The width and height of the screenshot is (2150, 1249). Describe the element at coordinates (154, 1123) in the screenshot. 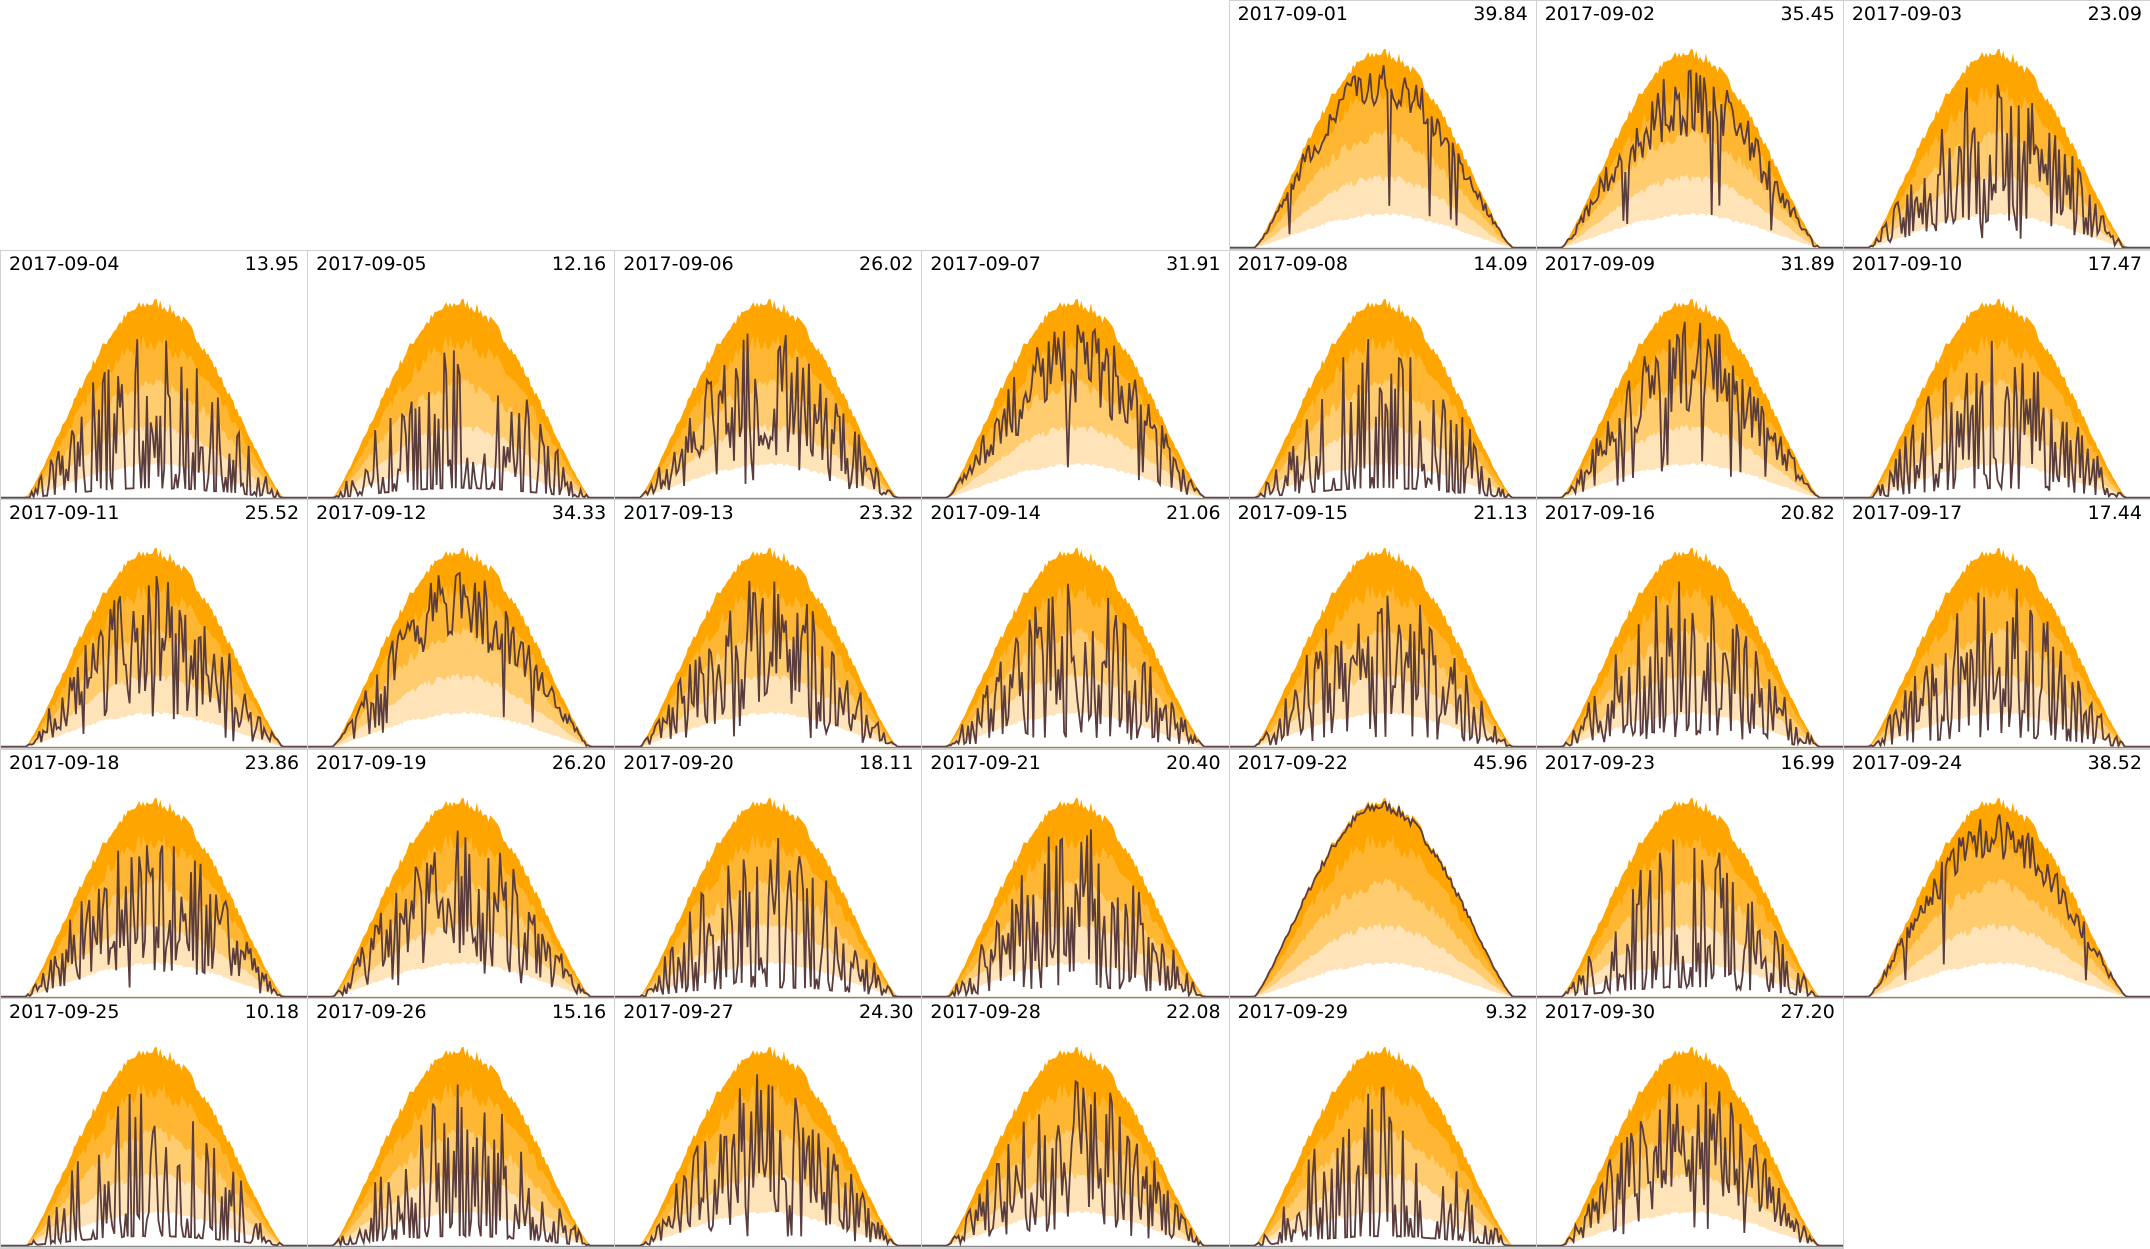

I see `day-panel: 2017-09-25 10.18` at that location.